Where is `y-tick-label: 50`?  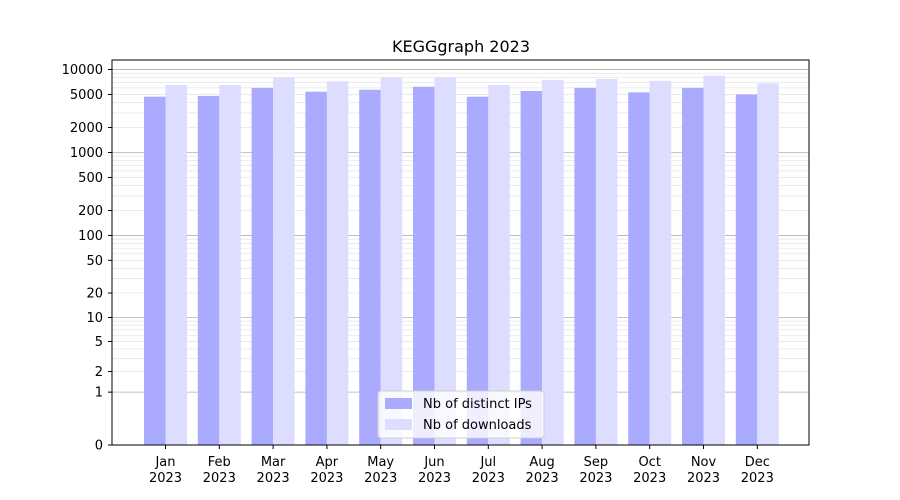 y-tick-label: 50 is located at coordinates (94, 261).